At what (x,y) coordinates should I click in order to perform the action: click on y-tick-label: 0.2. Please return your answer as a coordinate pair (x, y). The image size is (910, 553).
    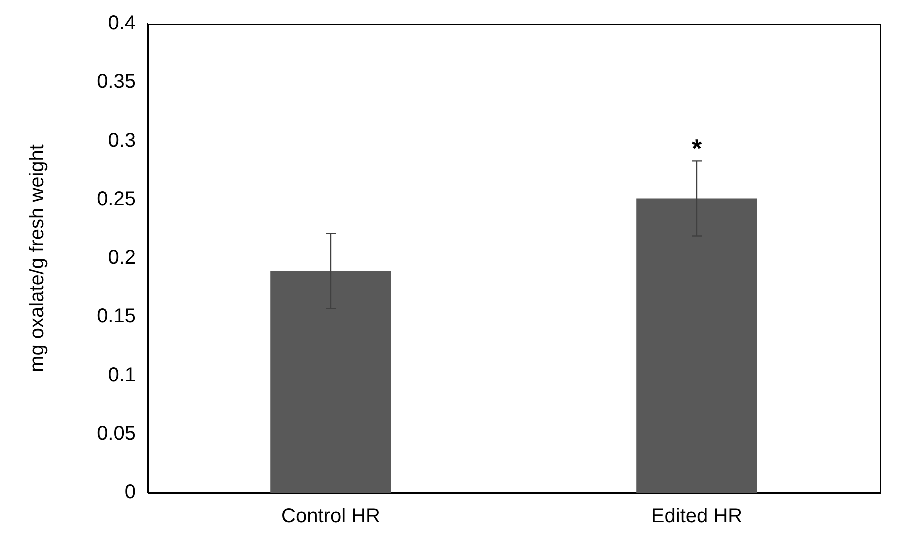
    Looking at the image, I should click on (122, 258).